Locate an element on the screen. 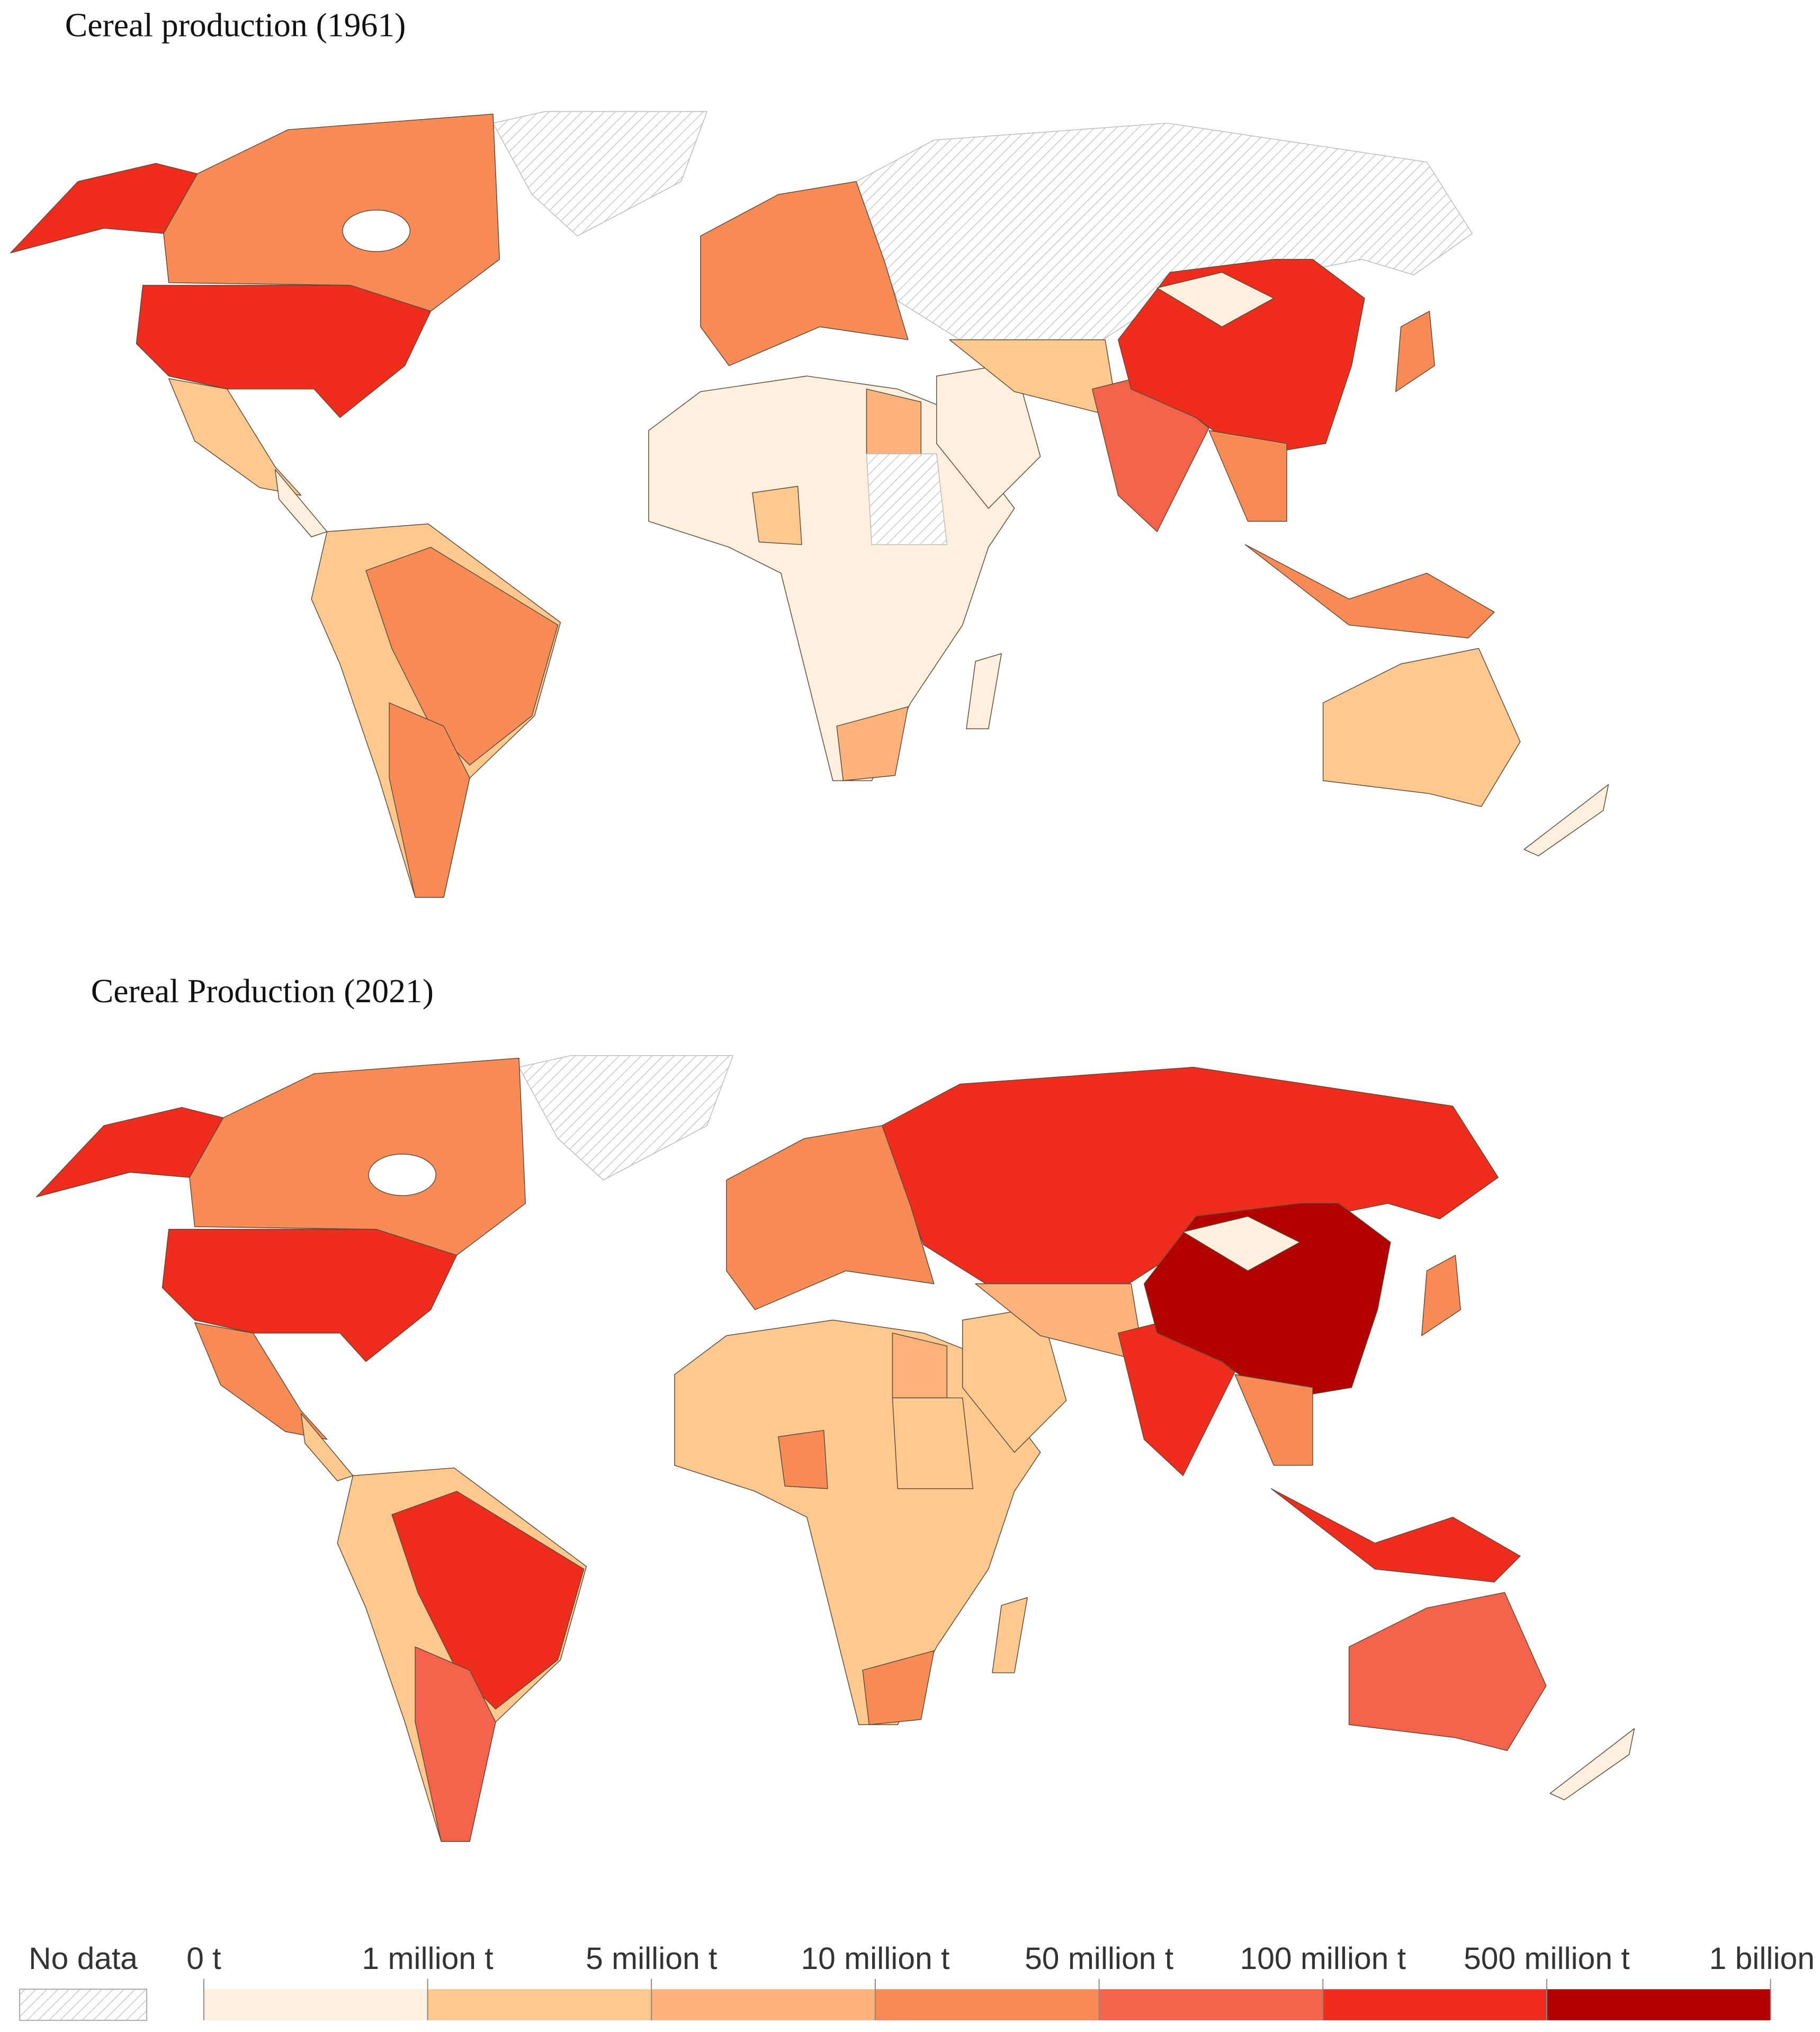 This screenshot has width=1820, height=2032. no-data-swatch is located at coordinates (83, 2005).